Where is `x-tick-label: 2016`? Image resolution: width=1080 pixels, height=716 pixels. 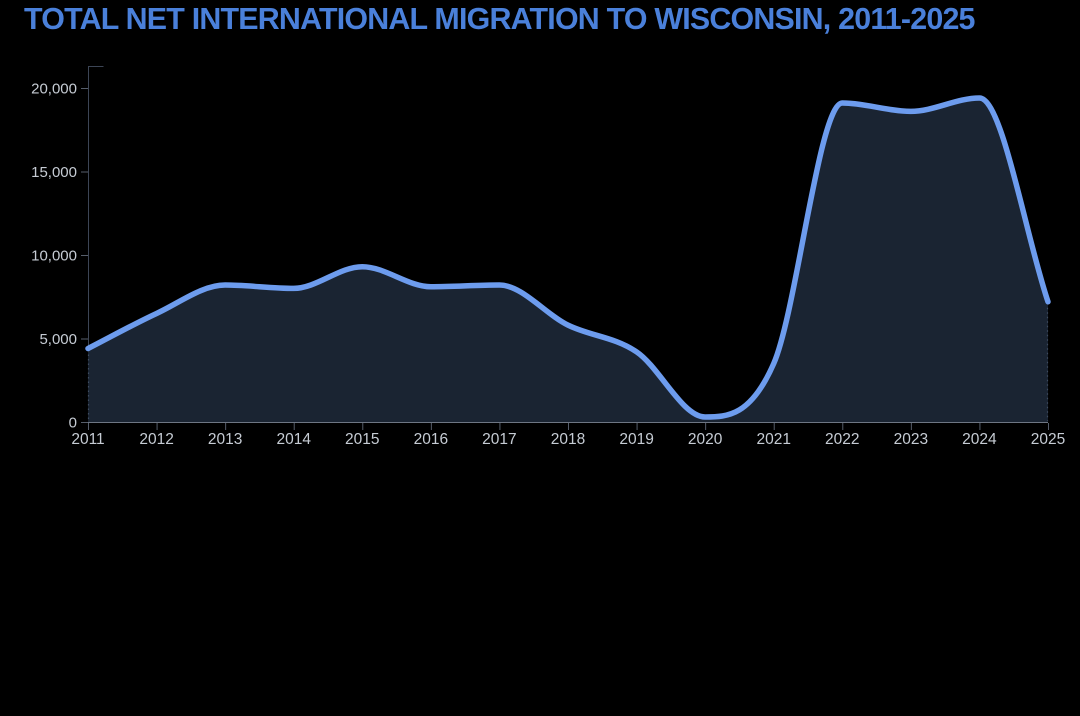 x-tick-label: 2016 is located at coordinates (431, 439).